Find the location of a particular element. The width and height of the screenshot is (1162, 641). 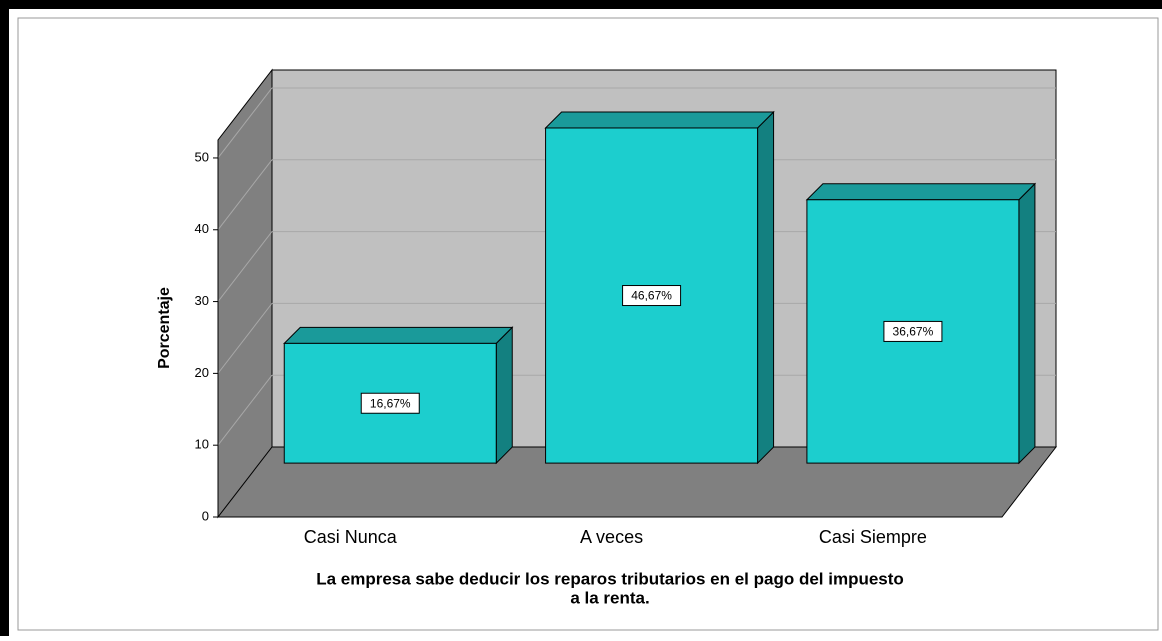

value-label: 46,67% is located at coordinates (651, 296).